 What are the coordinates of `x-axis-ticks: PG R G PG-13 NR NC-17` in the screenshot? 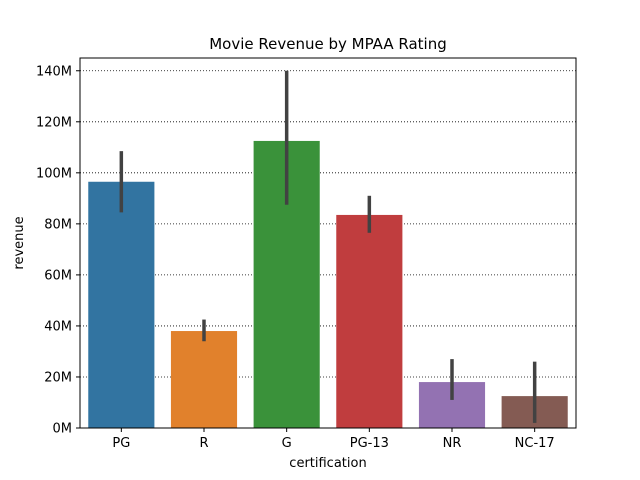 It's located at (333, 439).